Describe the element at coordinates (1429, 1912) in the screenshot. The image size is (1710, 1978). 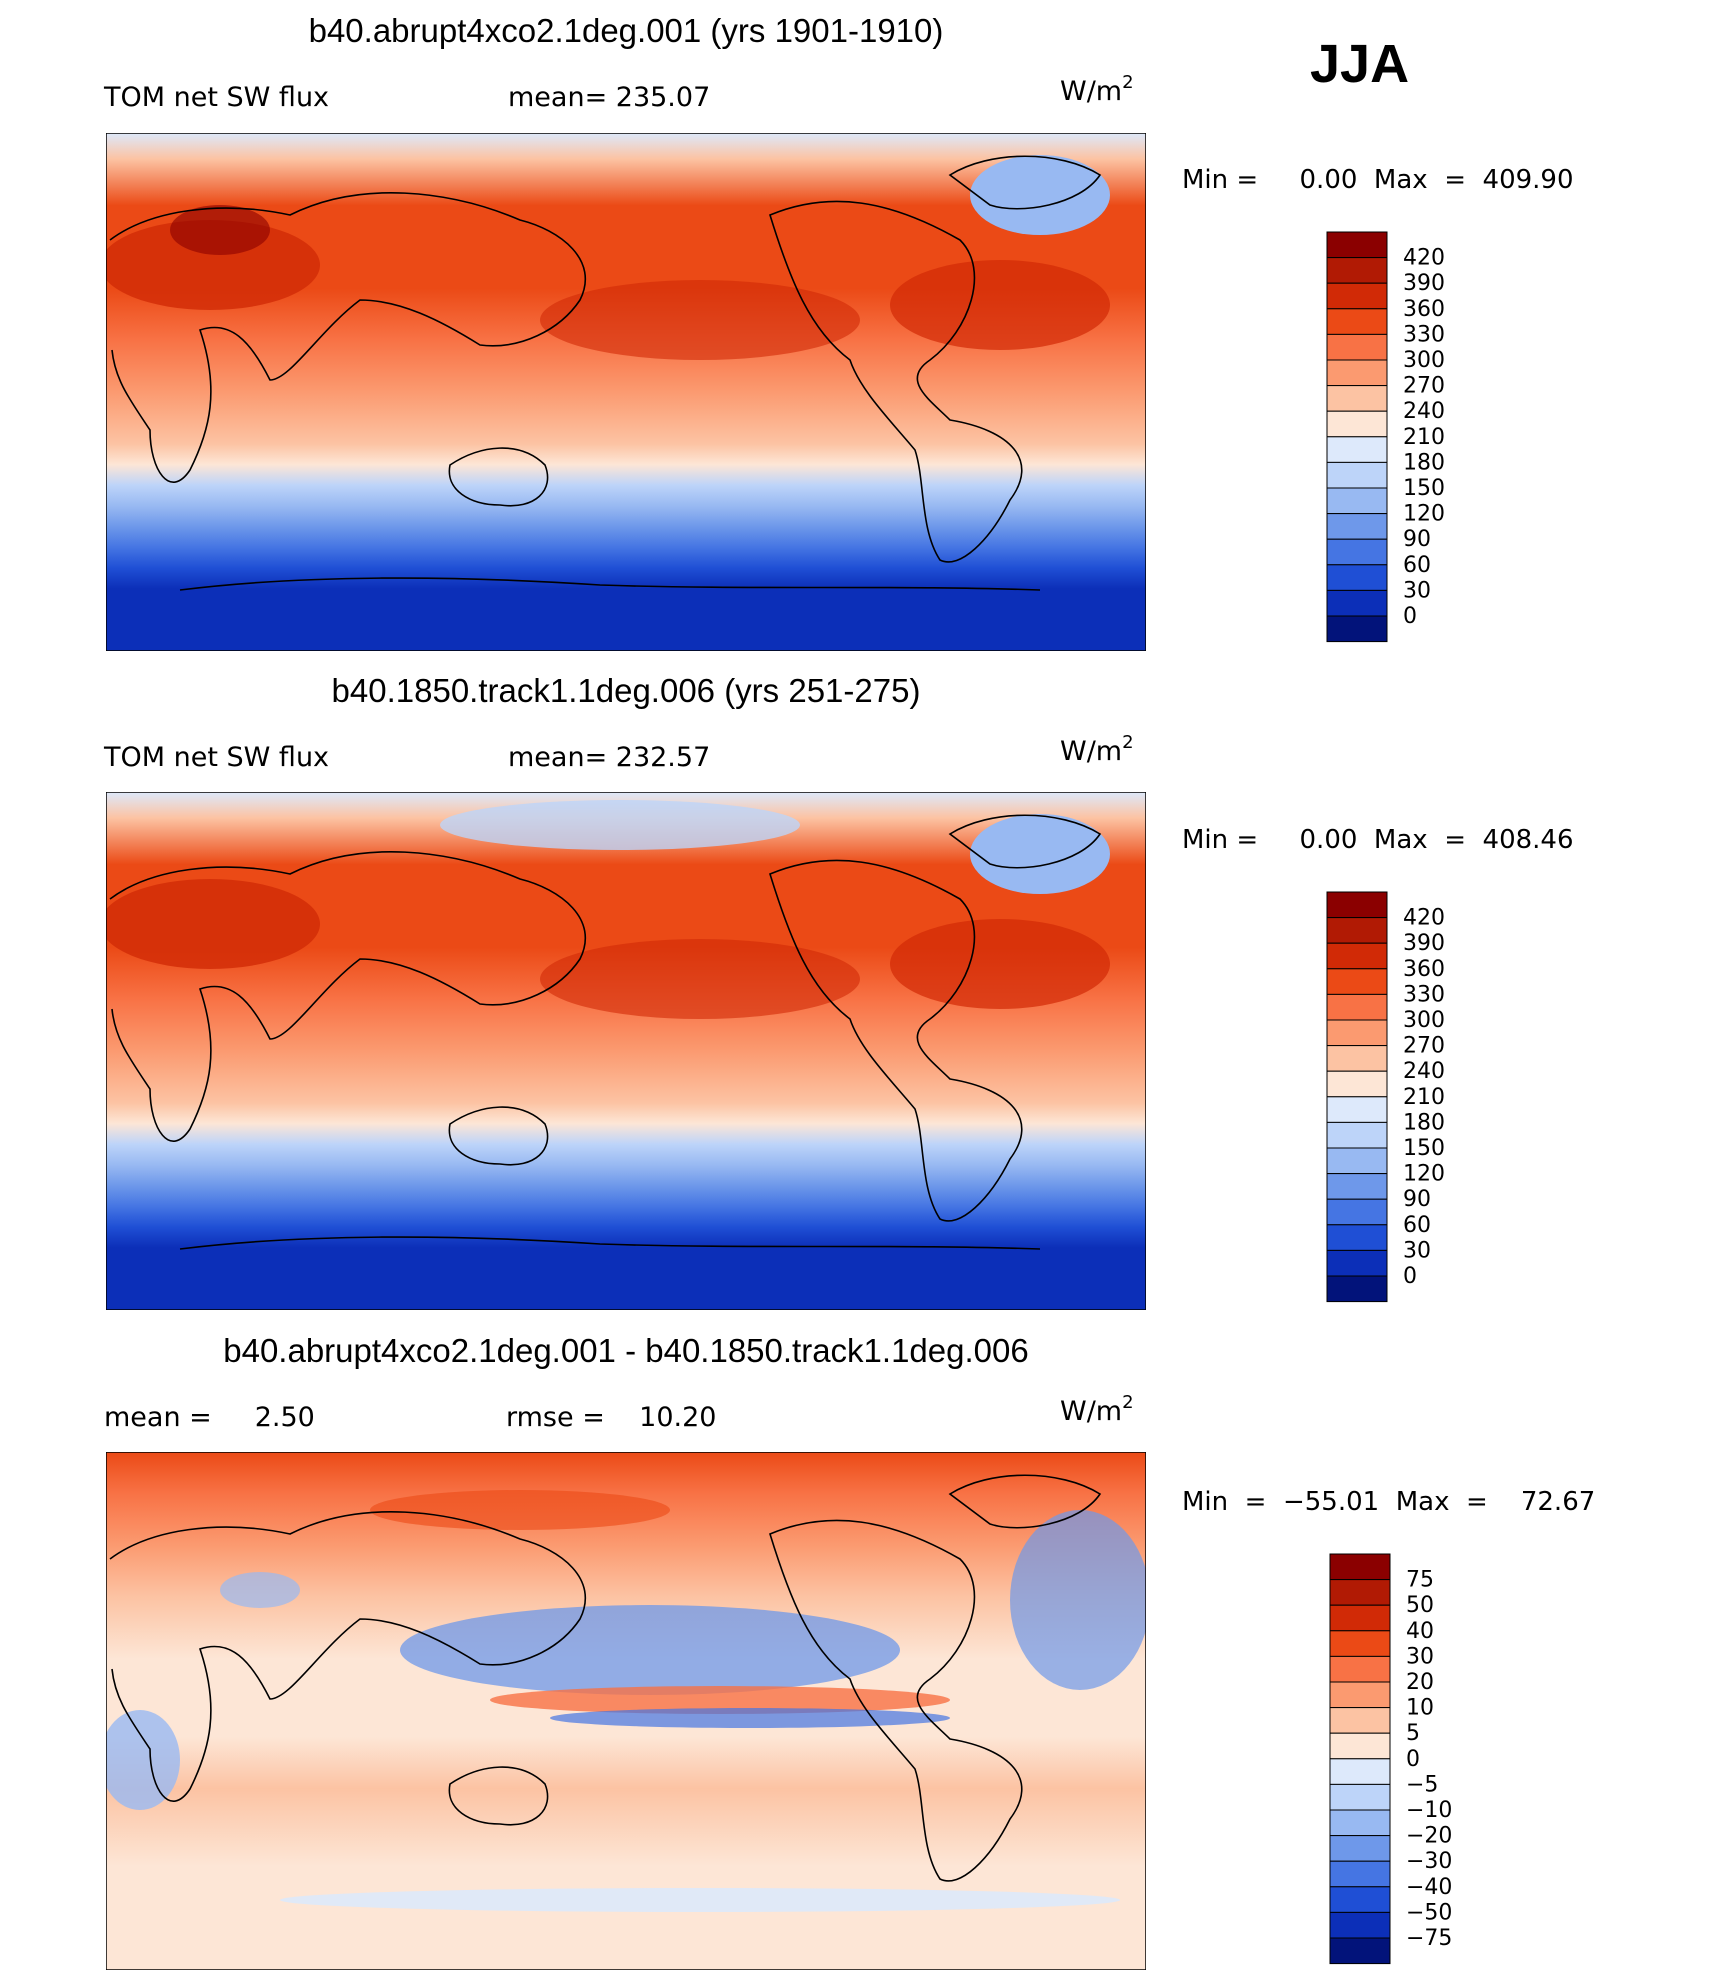
I see `colorbar-tick-label: −50` at that location.